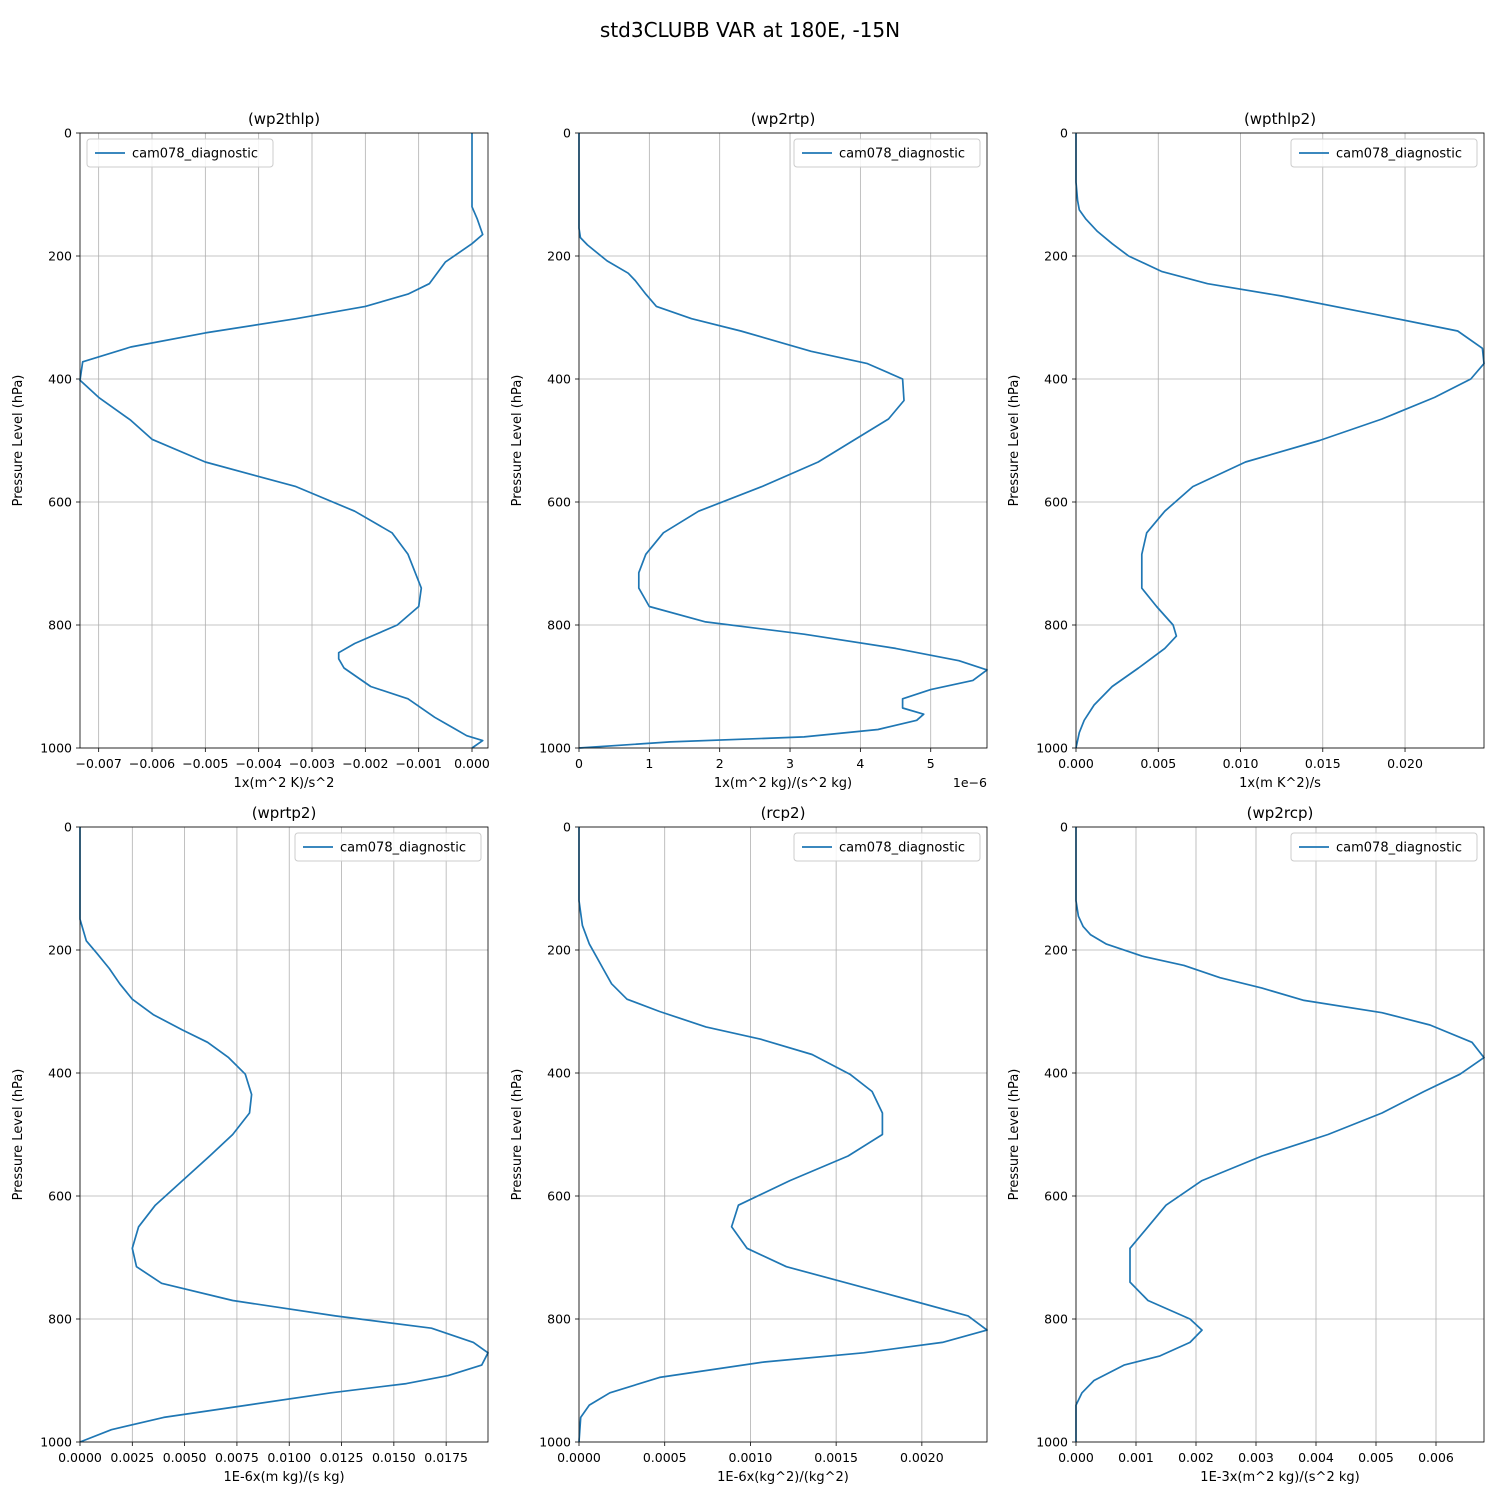  I want to click on x-tick-label: 0.0150, so click(394, 1457).